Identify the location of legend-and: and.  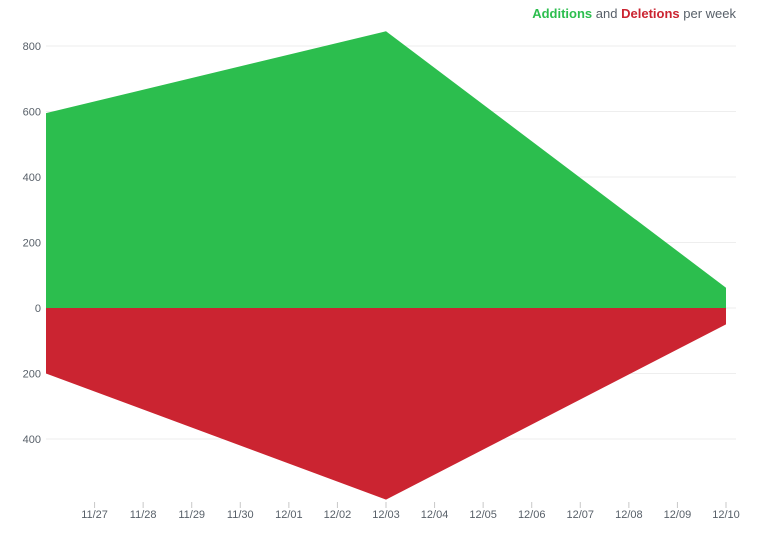
(606, 13).